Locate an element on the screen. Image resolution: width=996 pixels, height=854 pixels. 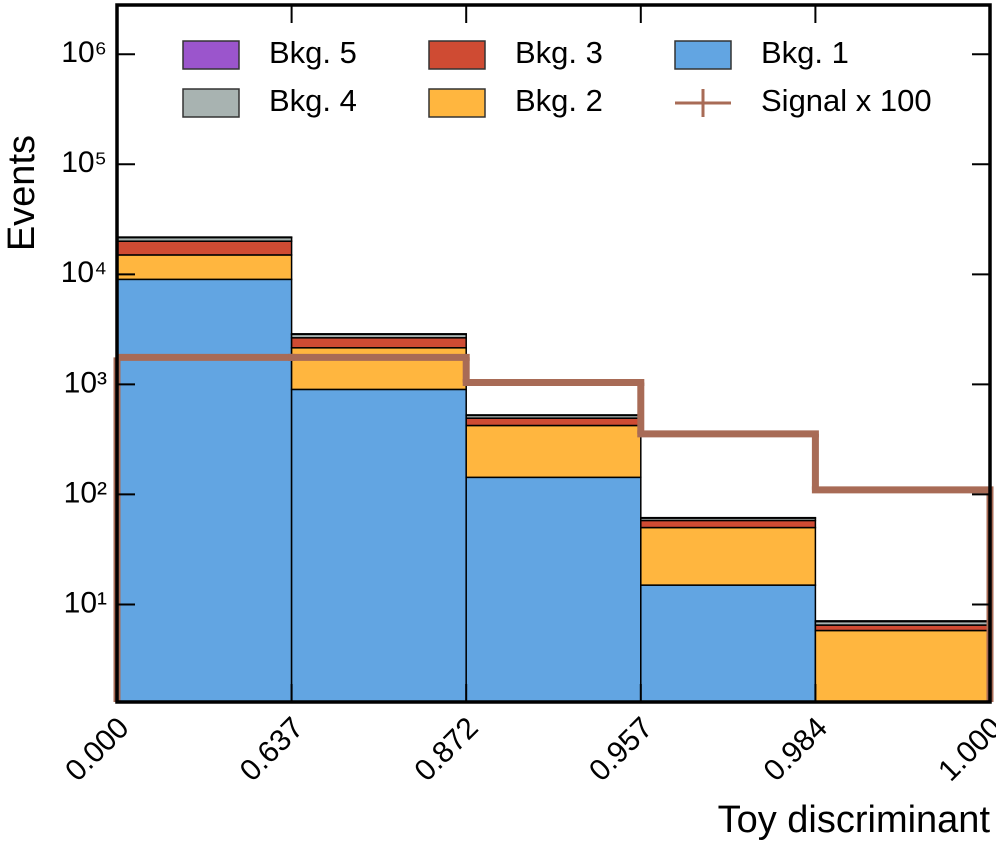
legend-label: Bkg. 3 is located at coordinates (559, 52).